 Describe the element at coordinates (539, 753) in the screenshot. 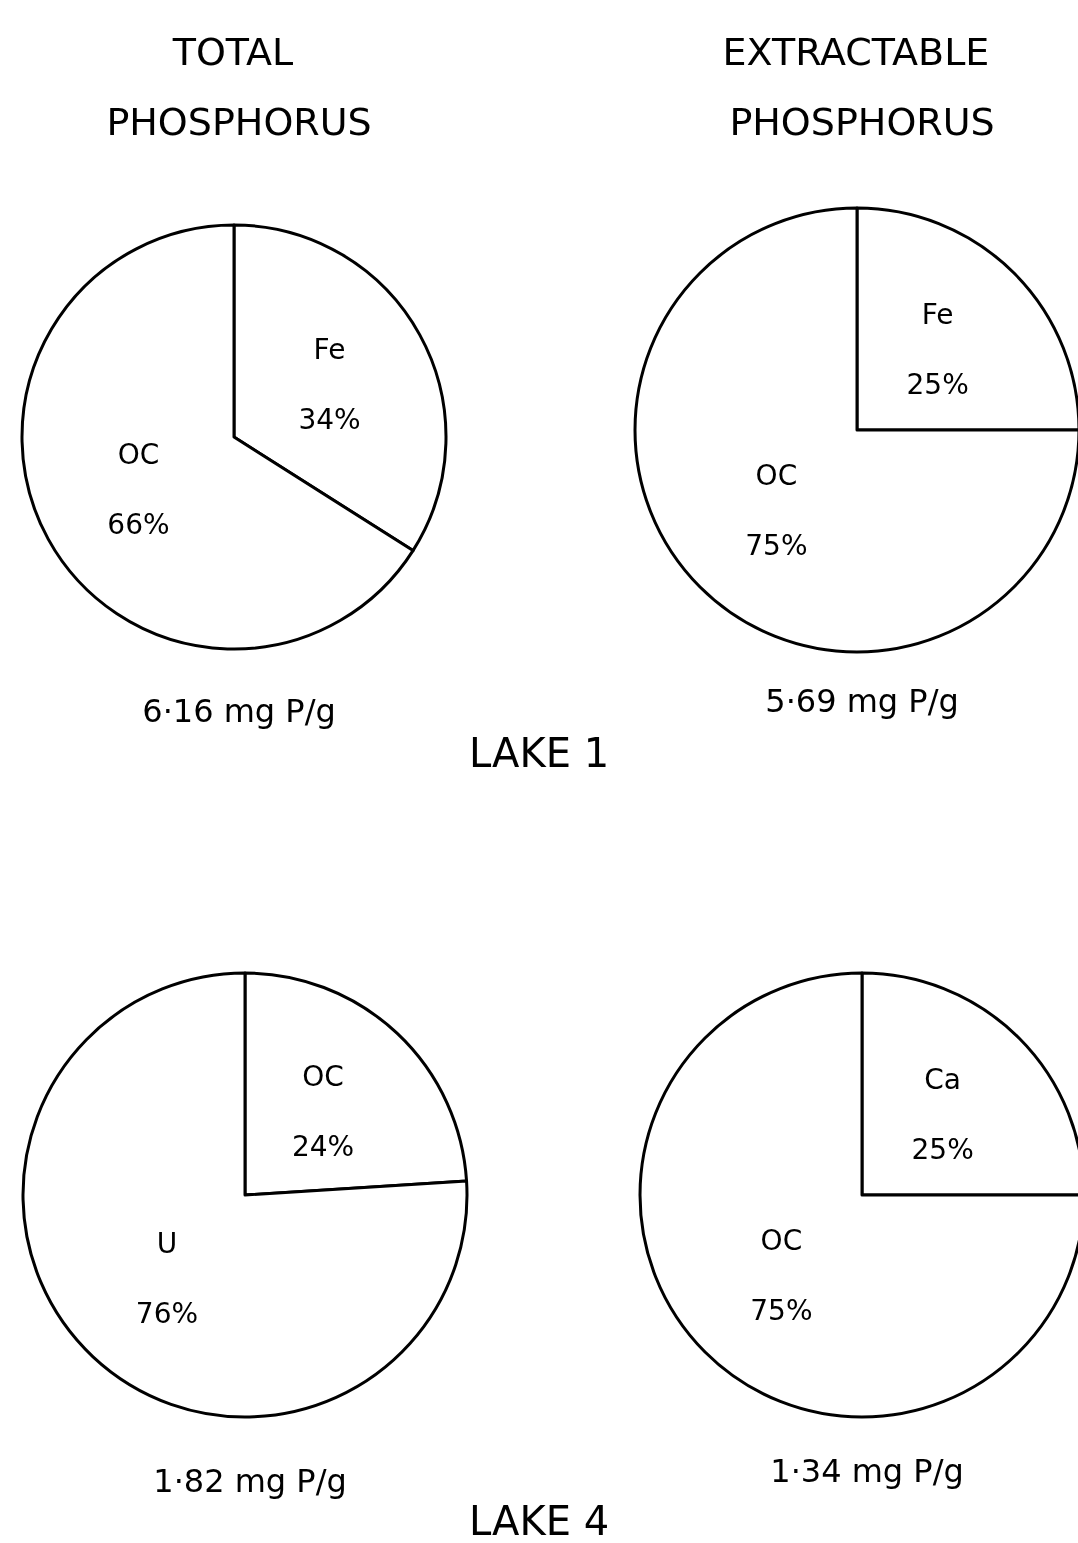

I see `text: LAKE 1` at that location.